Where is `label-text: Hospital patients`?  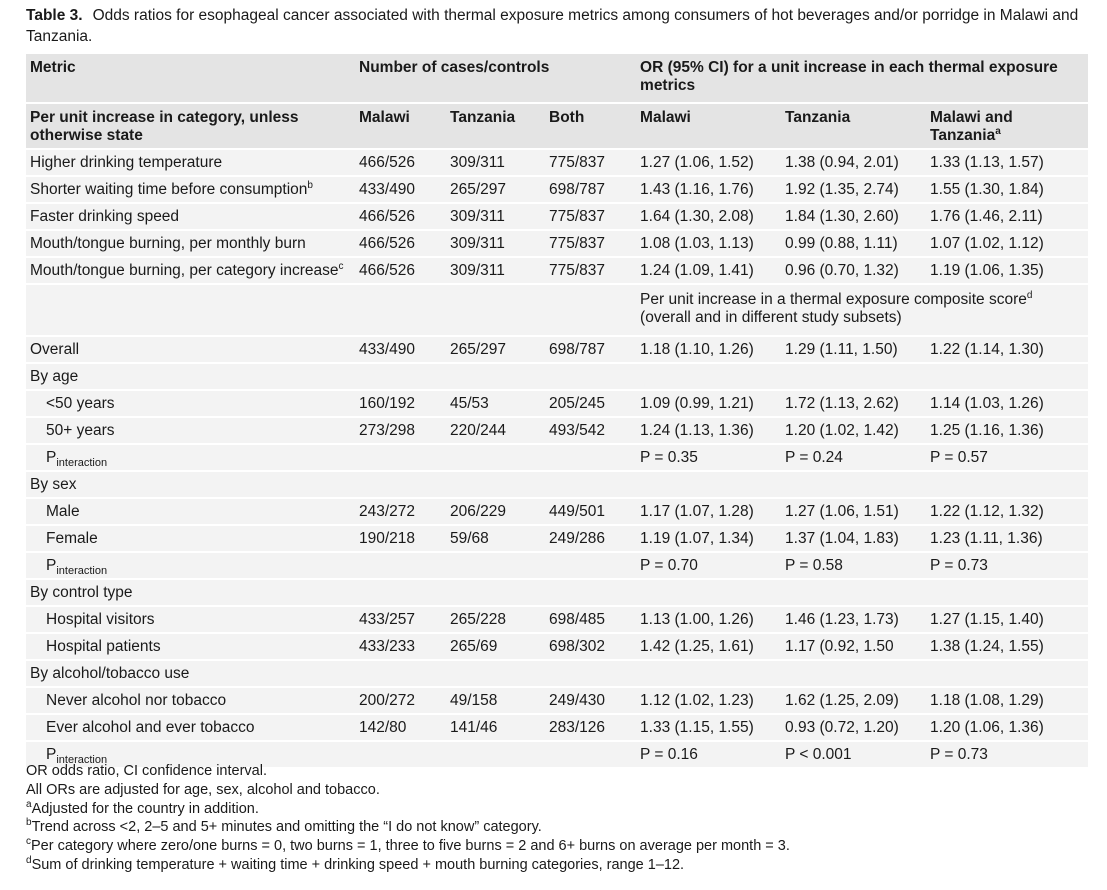 label-text: Hospital patients is located at coordinates (103, 646).